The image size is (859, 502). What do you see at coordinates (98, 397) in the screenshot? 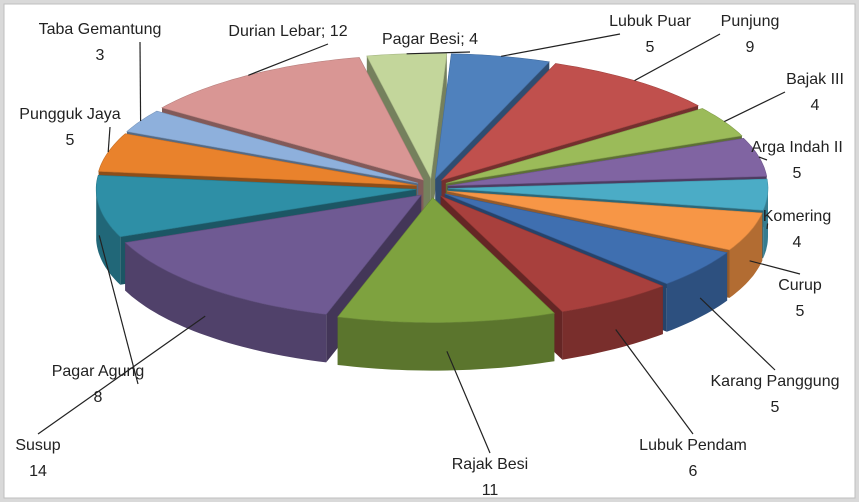
I see `label-value: 8` at bounding box center [98, 397].